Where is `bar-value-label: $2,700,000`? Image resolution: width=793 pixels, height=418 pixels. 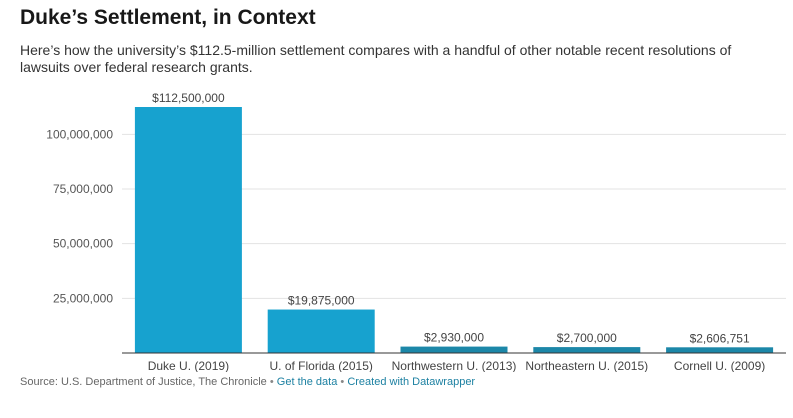 bar-value-label: $2,700,000 is located at coordinates (587, 338).